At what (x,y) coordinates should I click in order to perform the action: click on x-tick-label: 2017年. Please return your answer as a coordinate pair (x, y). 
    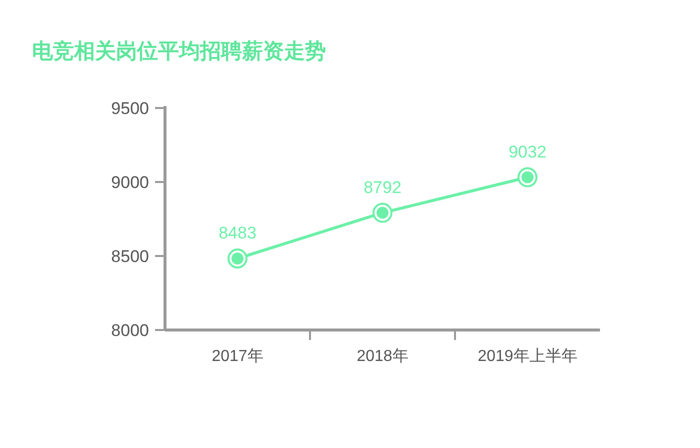
    Looking at the image, I should click on (238, 356).